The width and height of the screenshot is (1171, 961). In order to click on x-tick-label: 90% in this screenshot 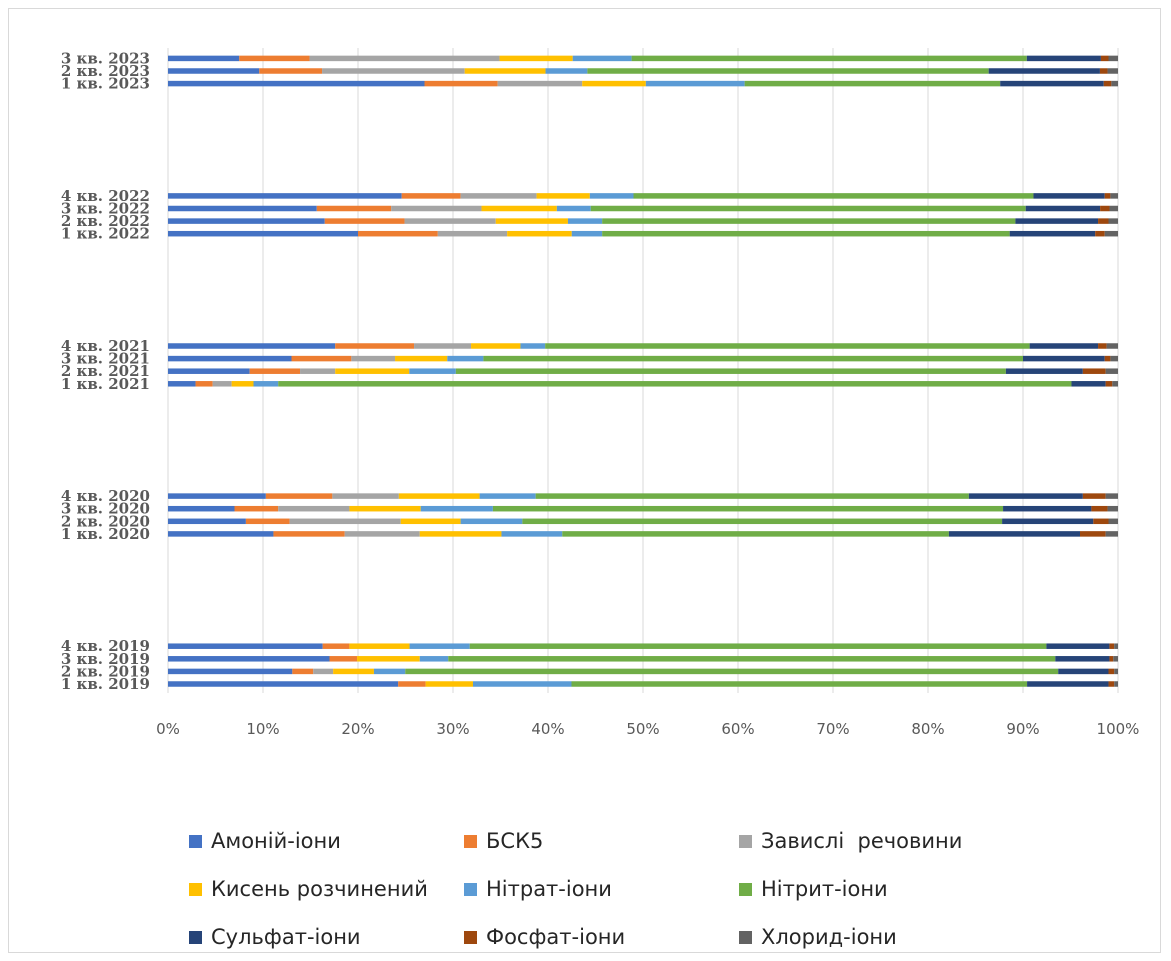, I will do `click(1022, 729)`.